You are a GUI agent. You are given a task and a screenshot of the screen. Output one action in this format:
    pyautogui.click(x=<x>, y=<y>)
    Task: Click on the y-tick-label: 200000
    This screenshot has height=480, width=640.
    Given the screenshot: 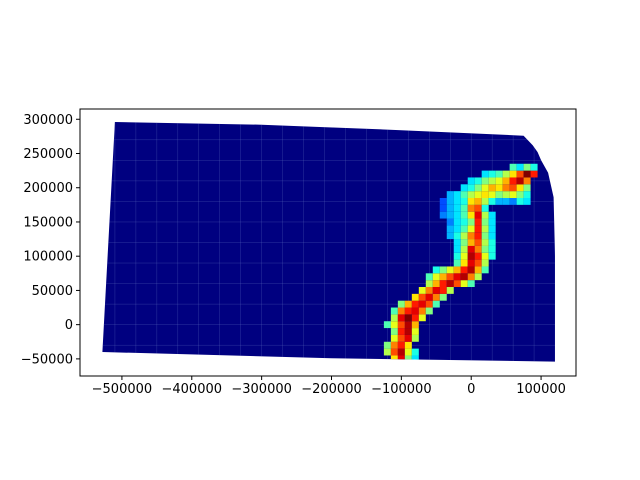 What is the action you would take?
    pyautogui.click(x=48, y=188)
    